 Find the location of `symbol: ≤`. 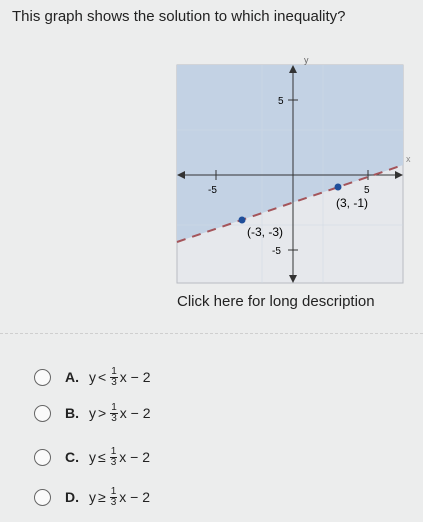

symbol: ≤ is located at coordinates (102, 457).